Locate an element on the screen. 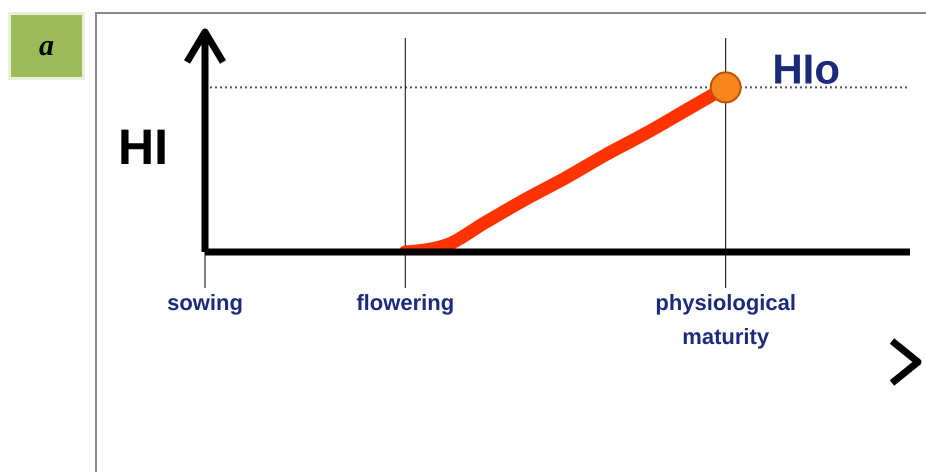  text: a is located at coordinates (46, 46).